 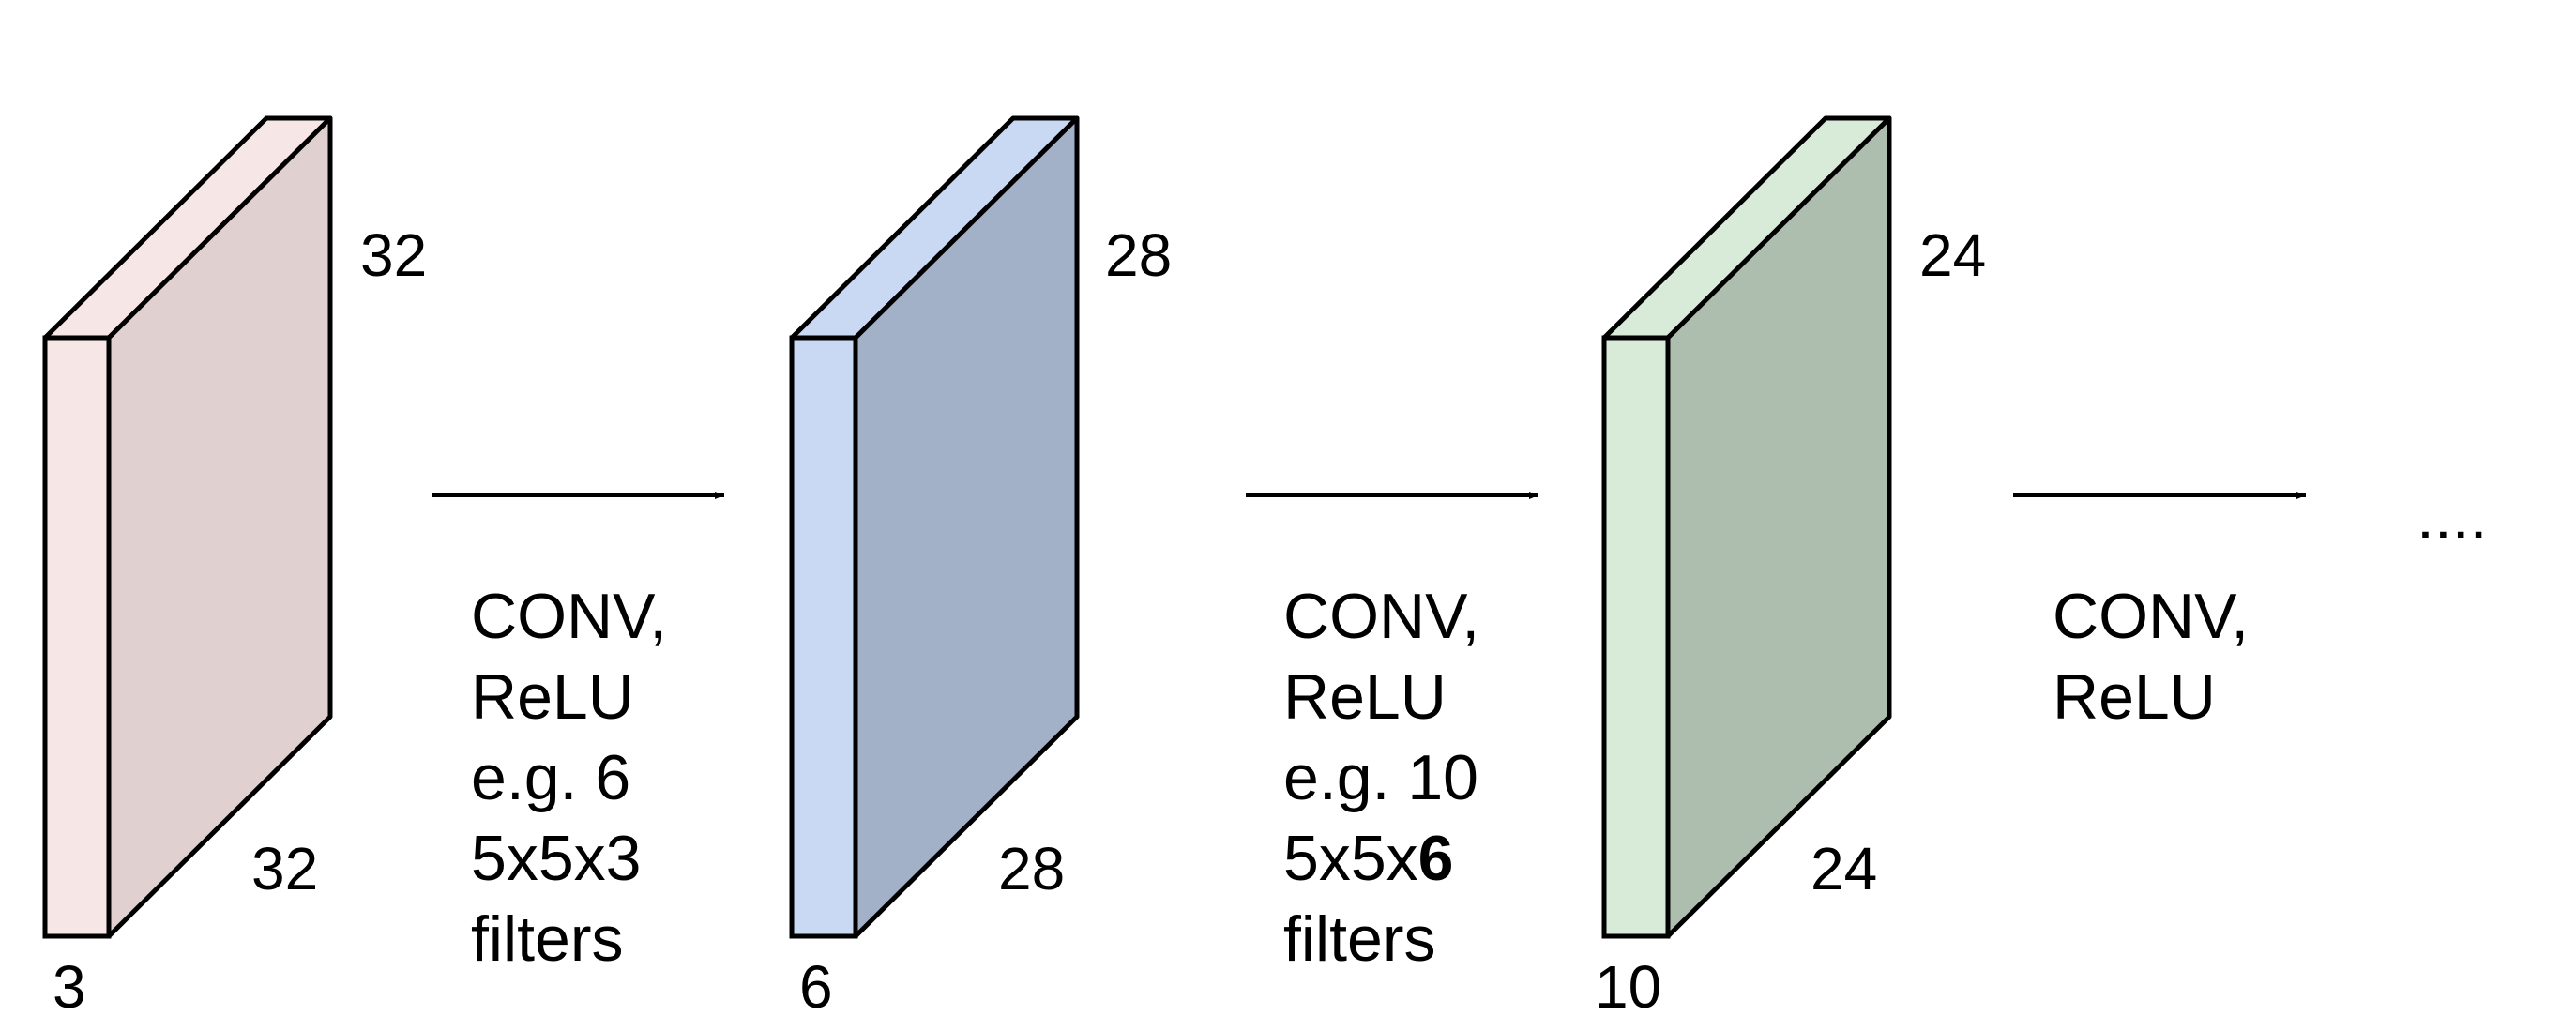 What do you see at coordinates (77, 637) in the screenshot?
I see `input-volume-front-face` at bounding box center [77, 637].